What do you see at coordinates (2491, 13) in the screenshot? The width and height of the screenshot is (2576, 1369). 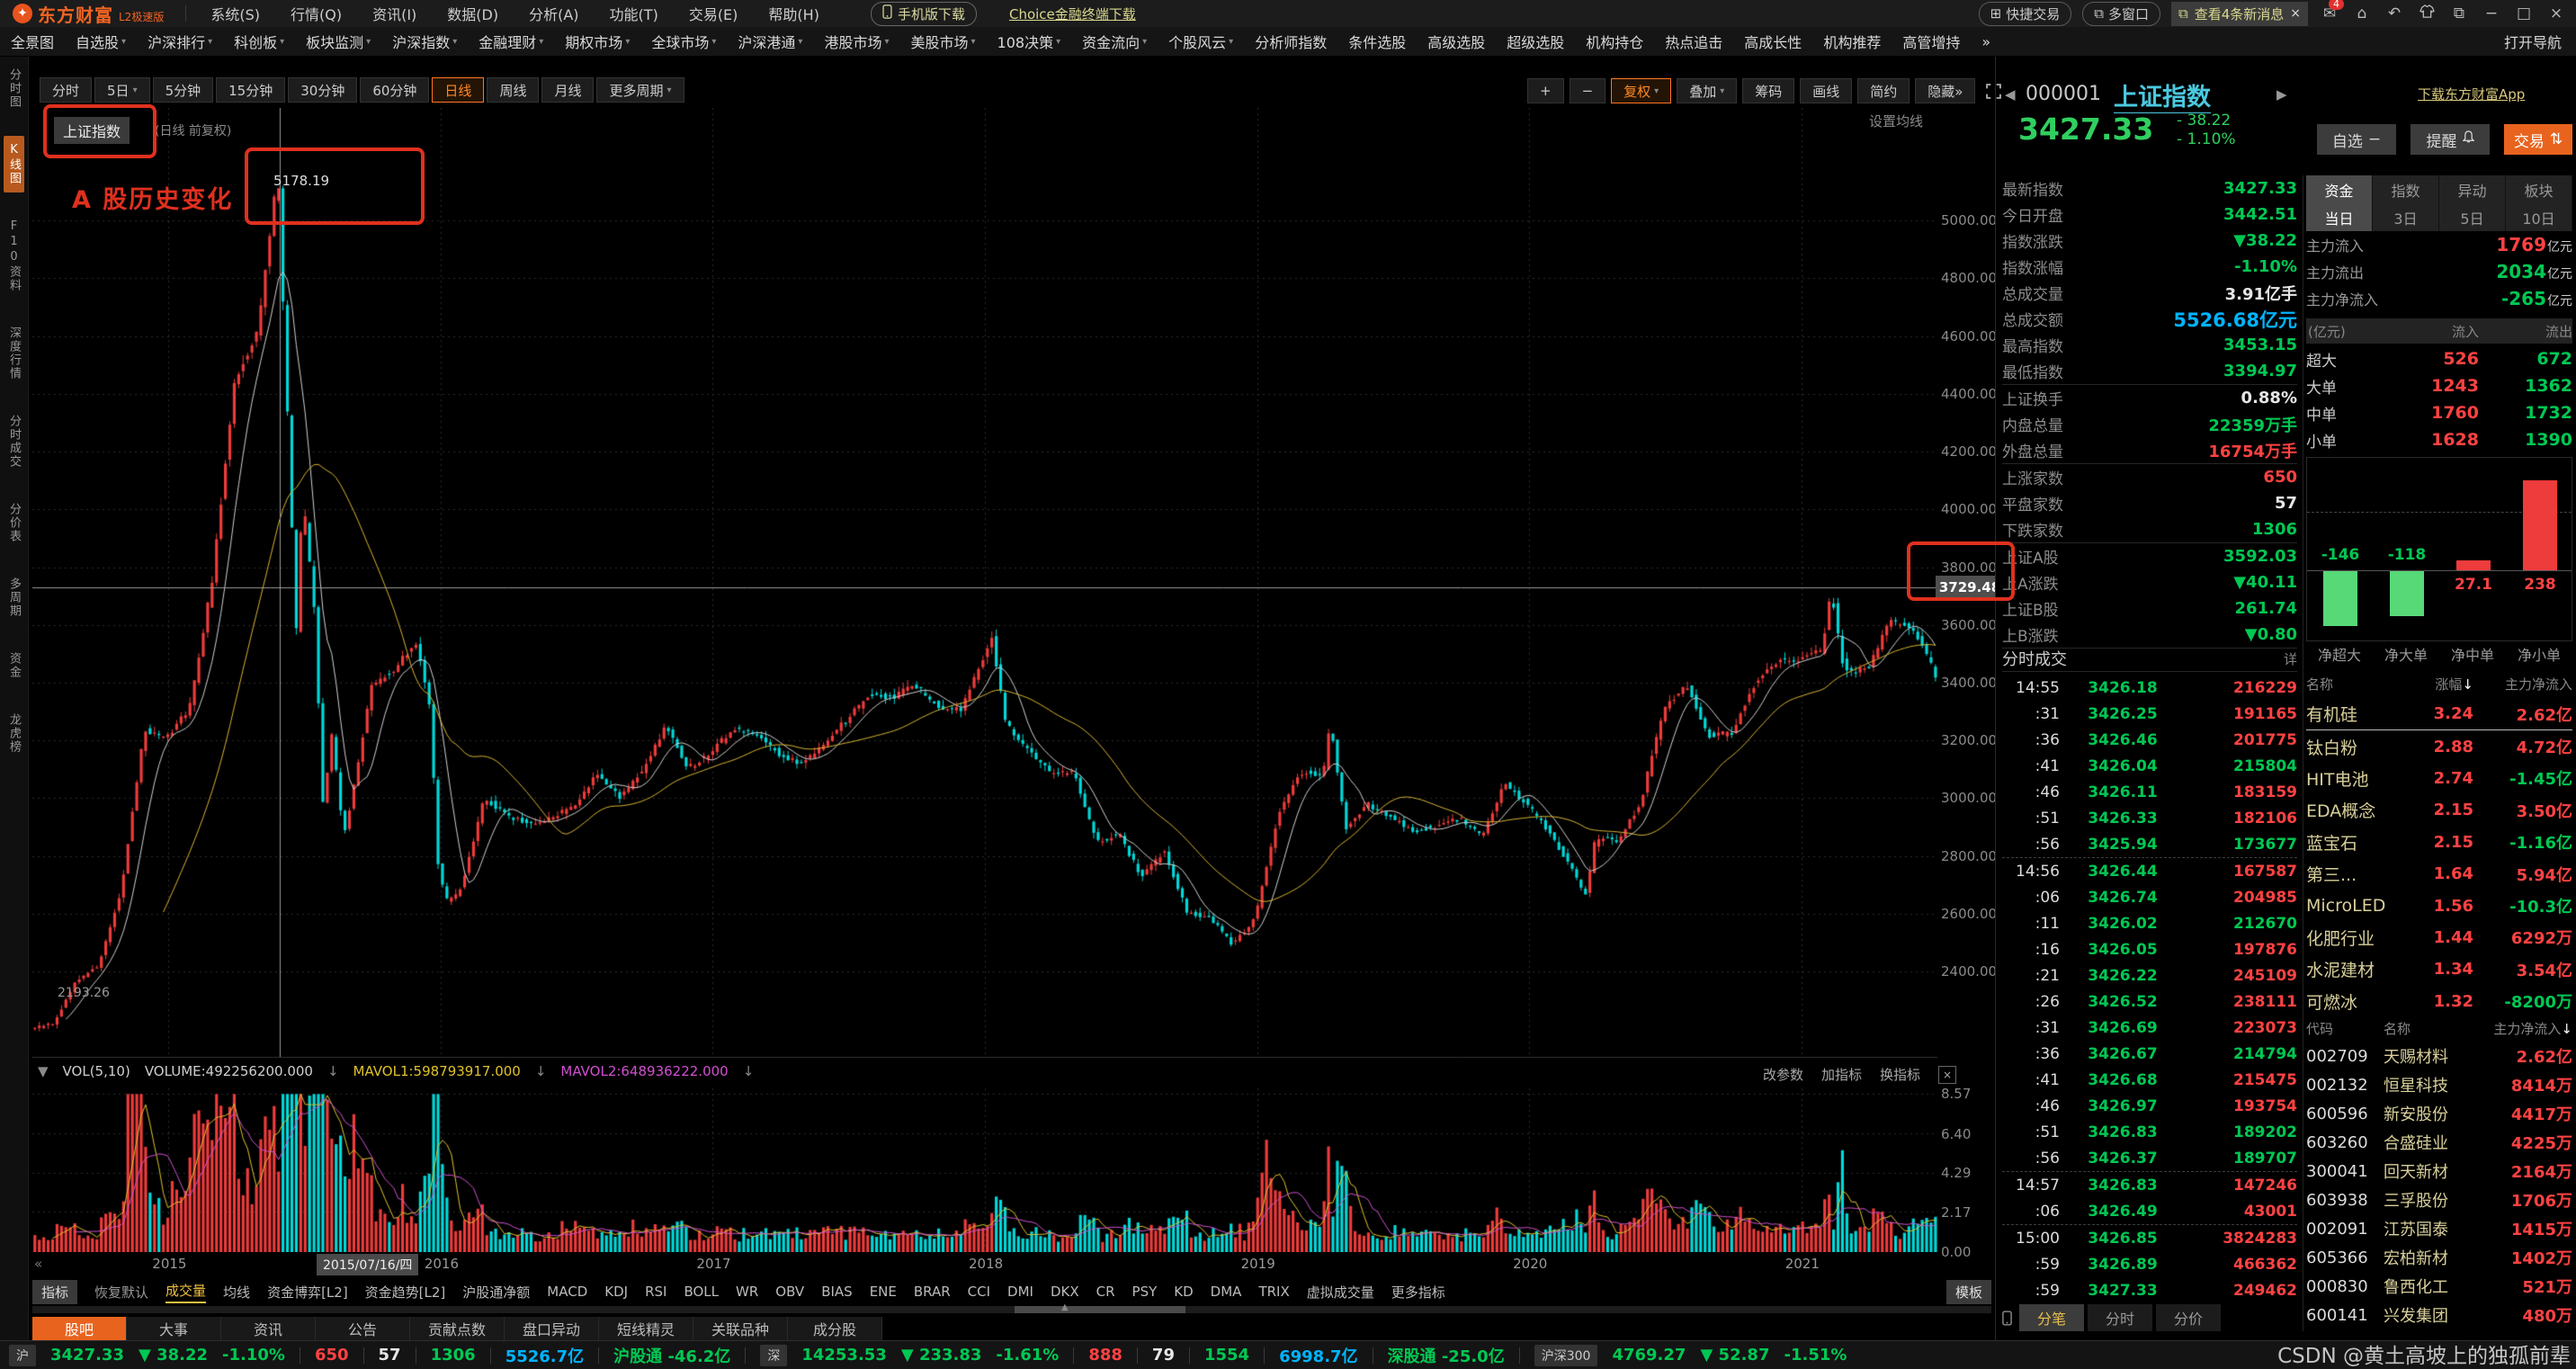 I see `minimize-button: −` at bounding box center [2491, 13].